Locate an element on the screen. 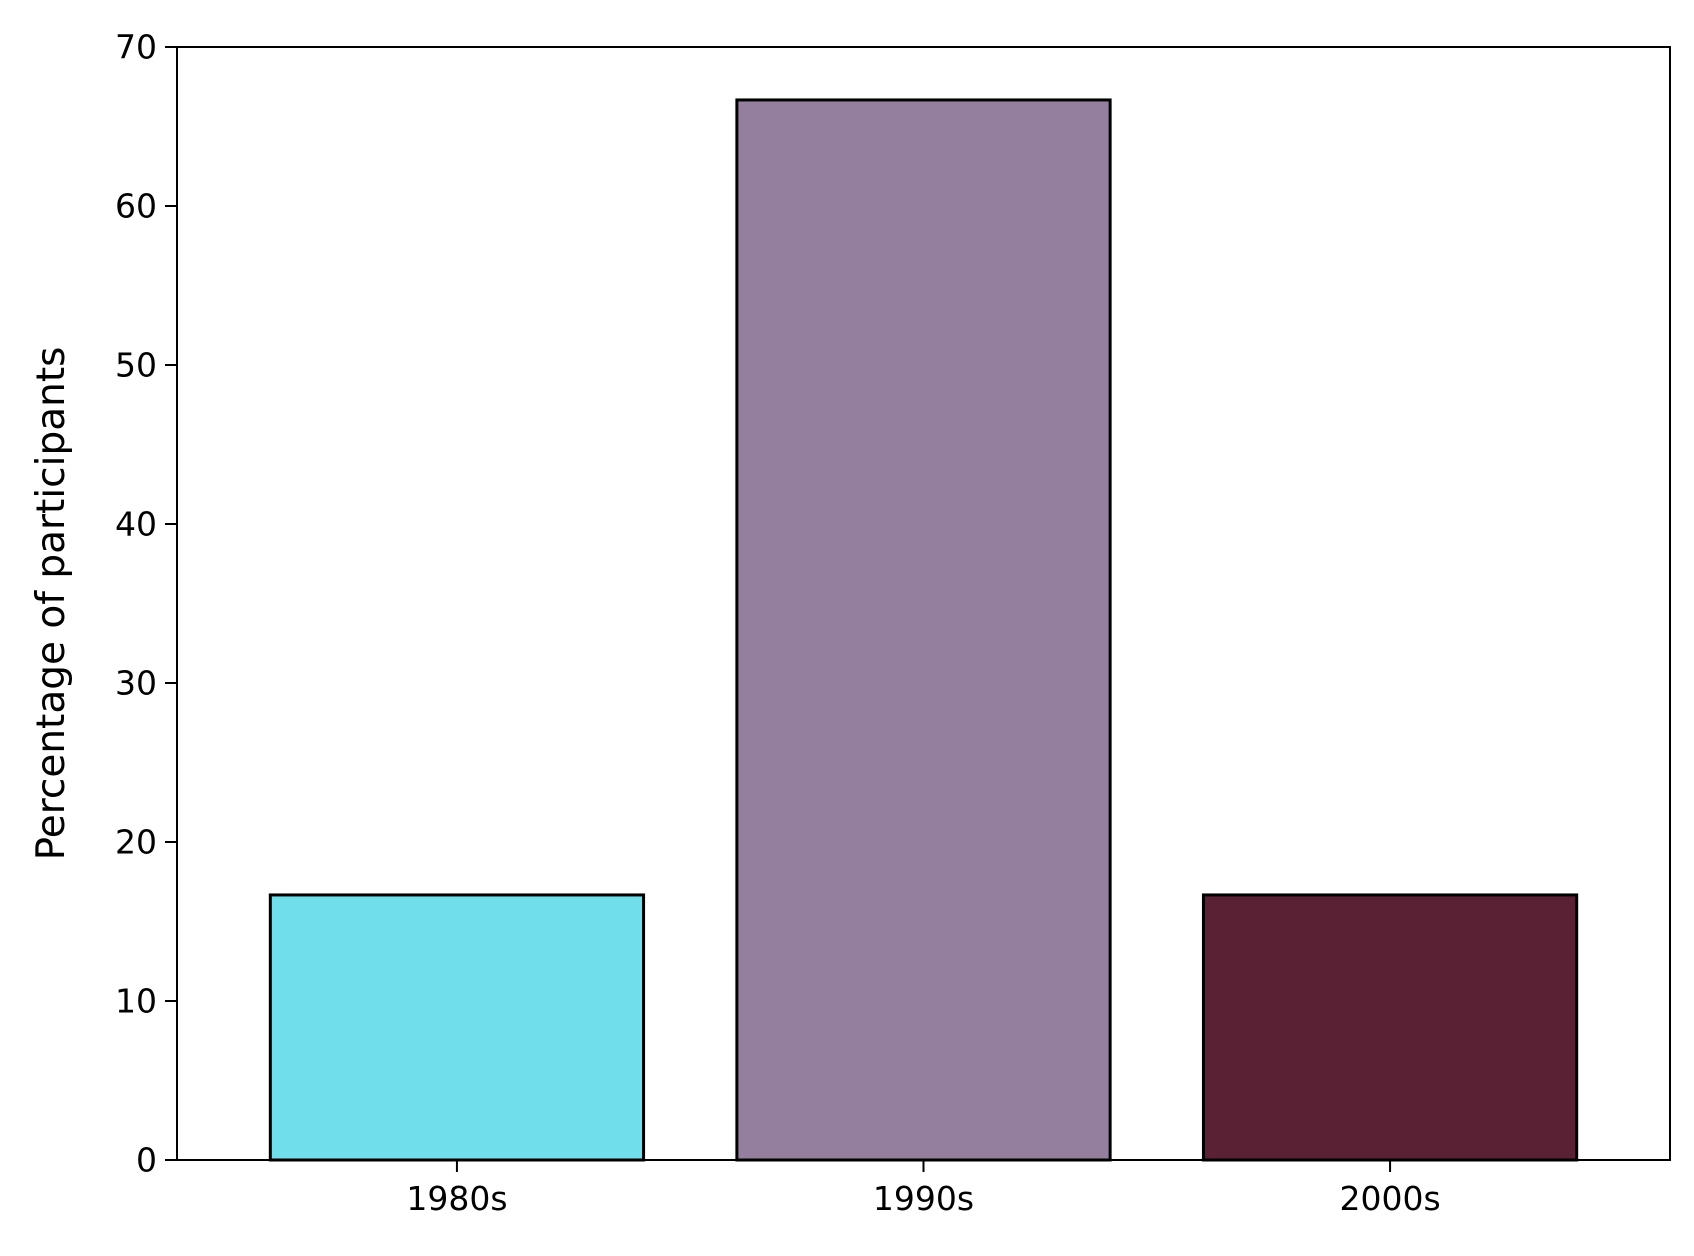 The width and height of the screenshot is (1694, 1256). y-tick-label: 50 is located at coordinates (136, 365).